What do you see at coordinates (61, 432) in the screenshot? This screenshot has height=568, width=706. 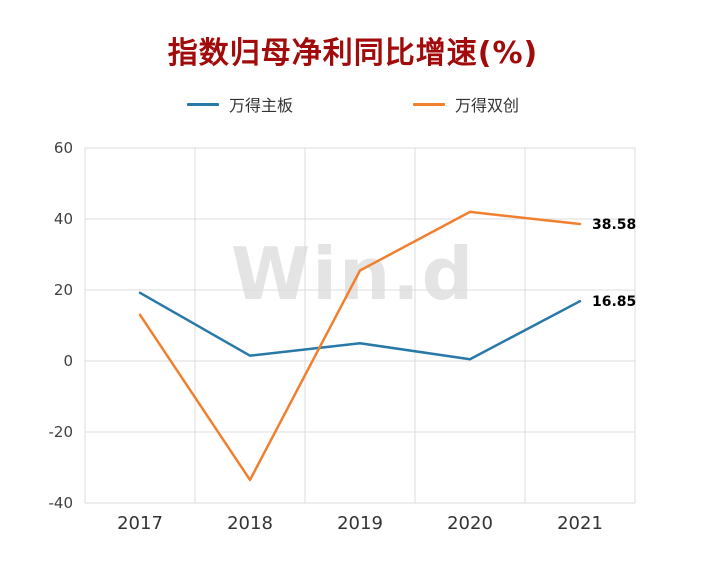 I see `svg-text: -20` at bounding box center [61, 432].